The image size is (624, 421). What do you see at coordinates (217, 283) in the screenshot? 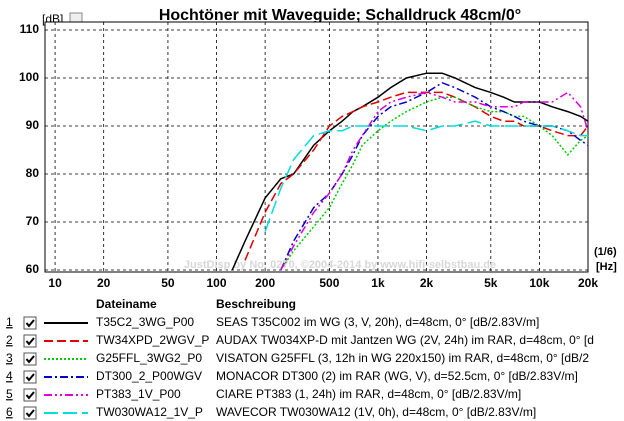
I see `x-tick-label: 100` at bounding box center [217, 283].